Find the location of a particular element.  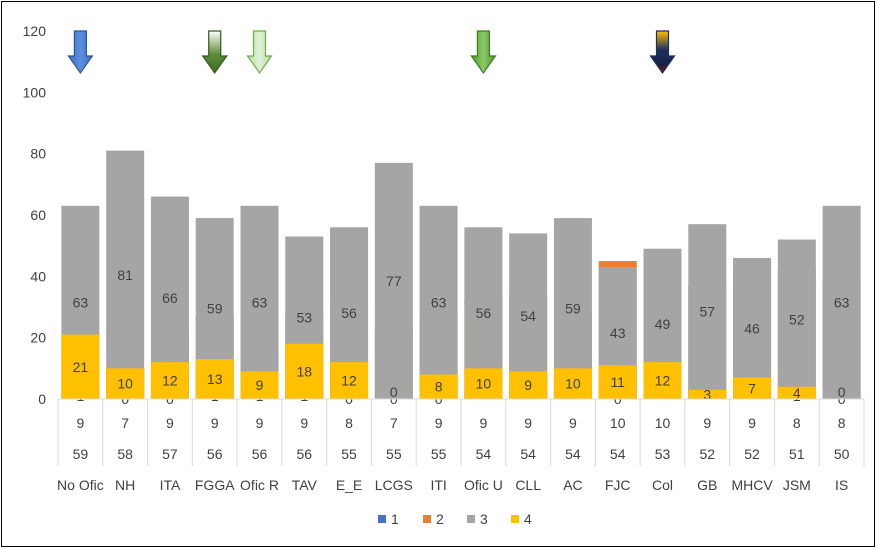

category-label: Ofic U is located at coordinates (483, 485).